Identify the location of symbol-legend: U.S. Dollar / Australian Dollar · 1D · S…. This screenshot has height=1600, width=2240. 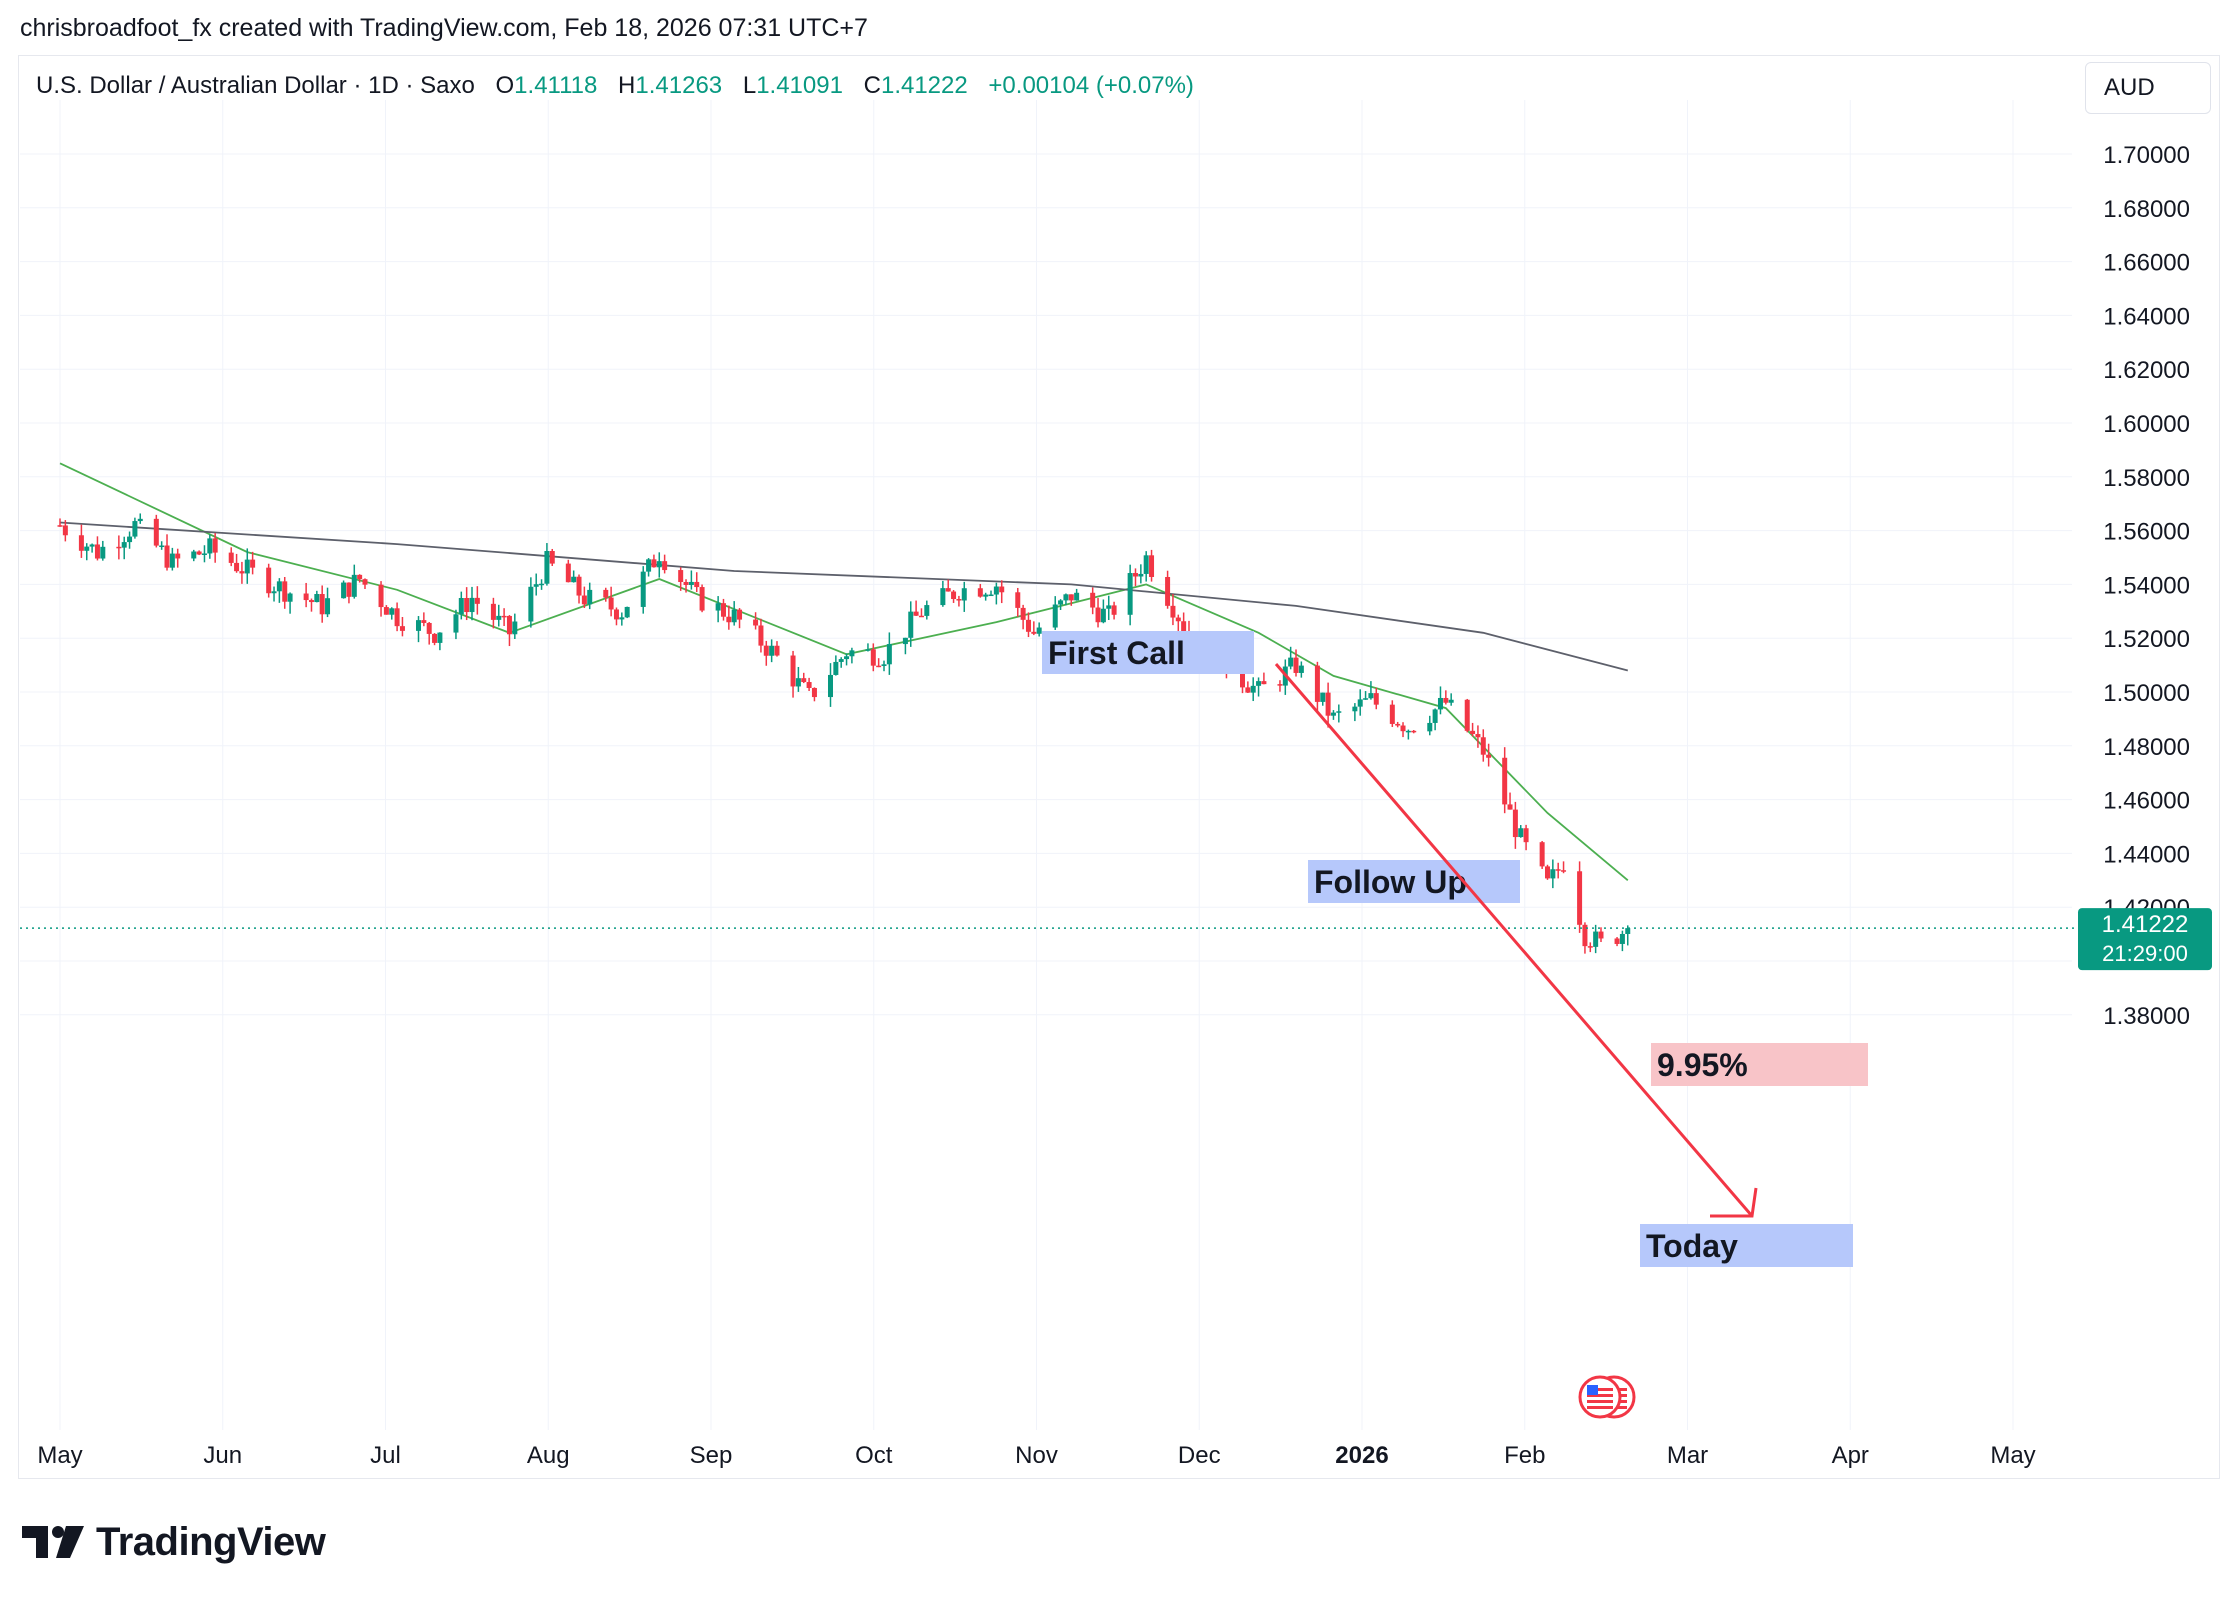
(615, 86).